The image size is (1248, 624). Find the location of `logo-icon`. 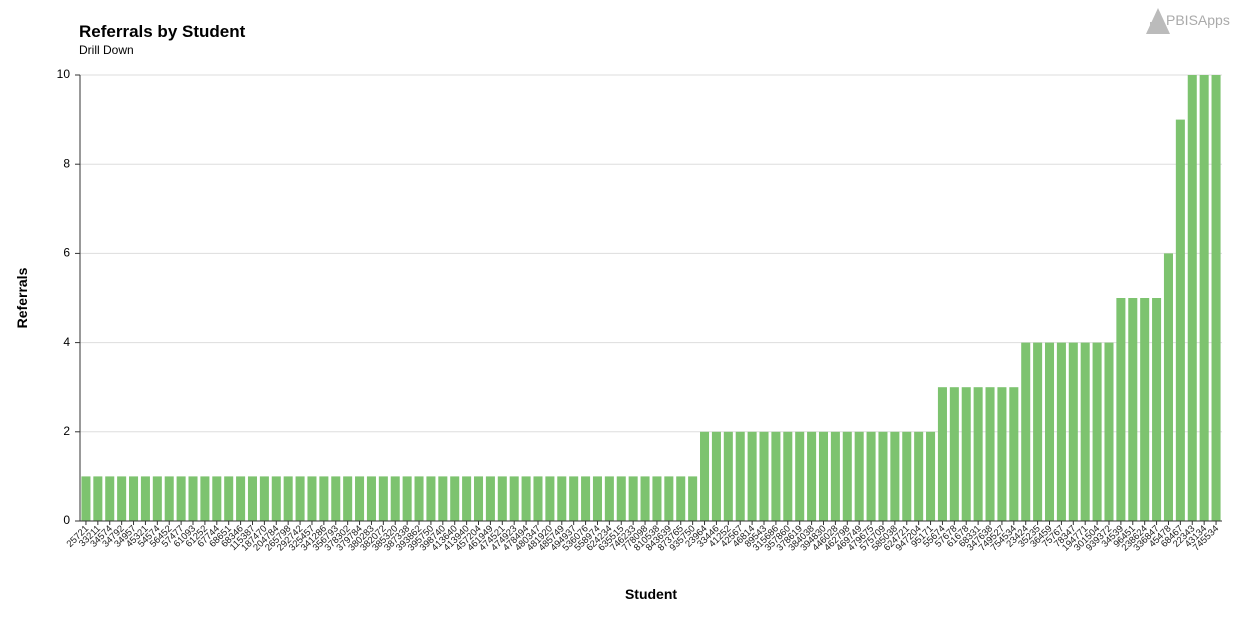

logo-icon is located at coordinates (1158, 21).